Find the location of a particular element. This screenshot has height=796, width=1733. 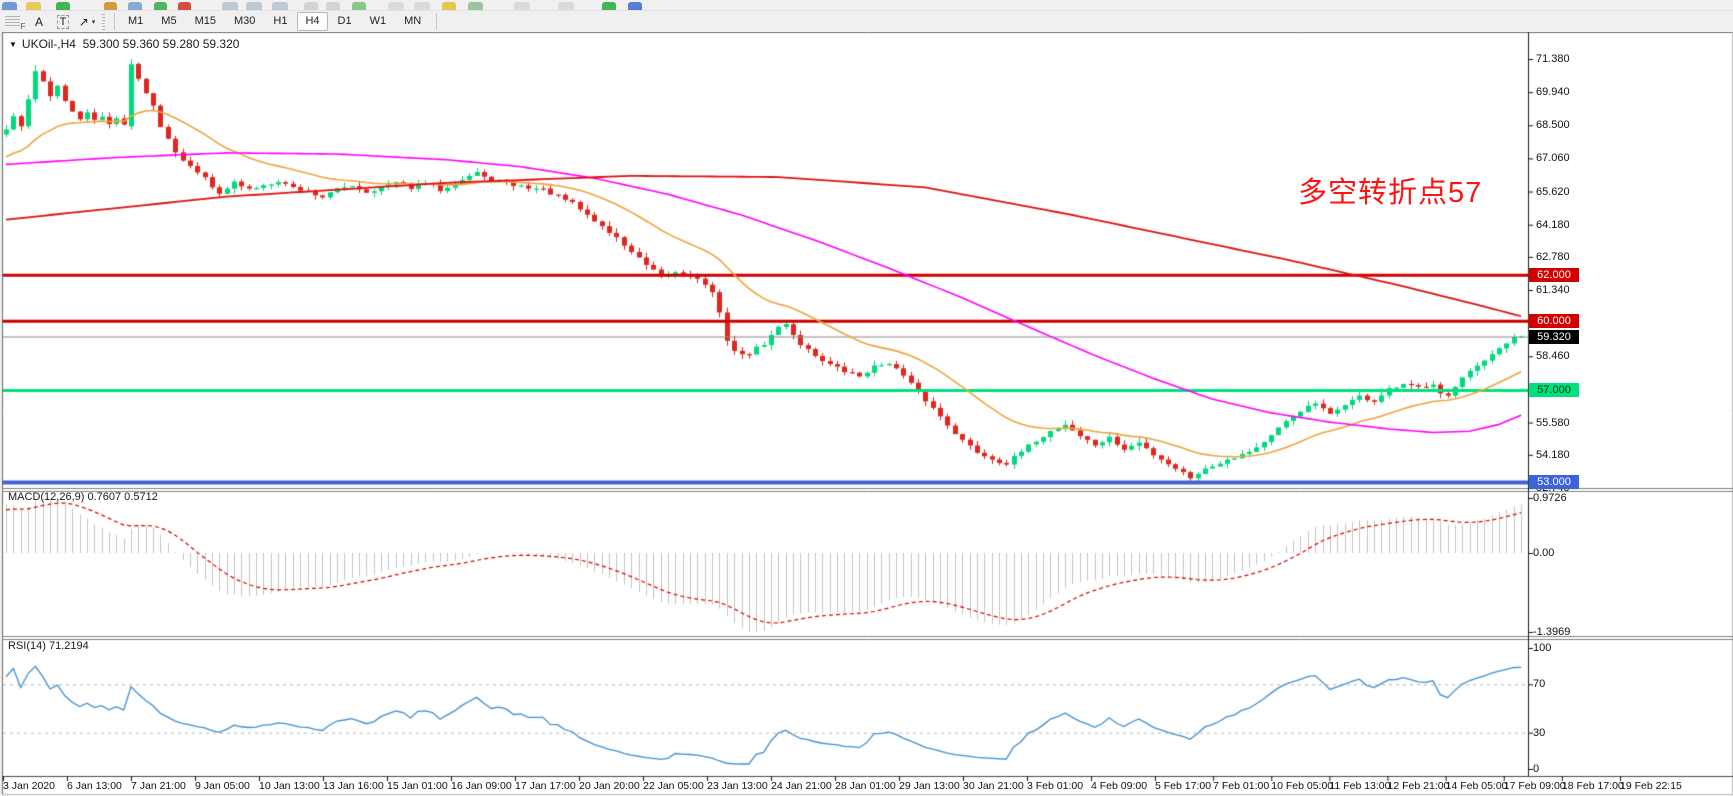

tile-windows-icon is located at coordinates (359, 6).